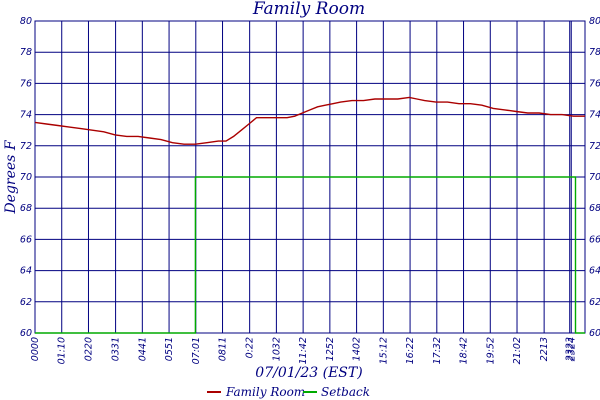 This screenshot has width=600, height=400. What do you see at coordinates (594, 21) in the screenshot?
I see `y-tick-label-right: 80` at bounding box center [594, 21].